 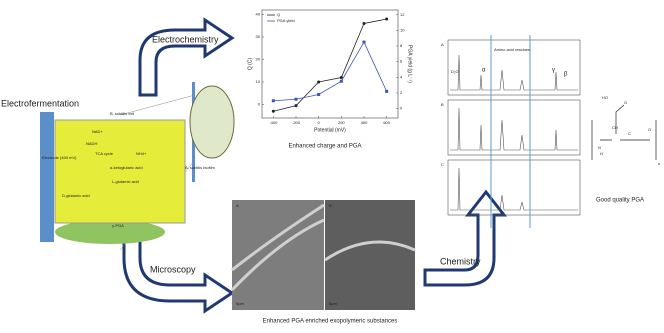 I want to click on region-label: Amino acid residues, so click(x=512, y=49).